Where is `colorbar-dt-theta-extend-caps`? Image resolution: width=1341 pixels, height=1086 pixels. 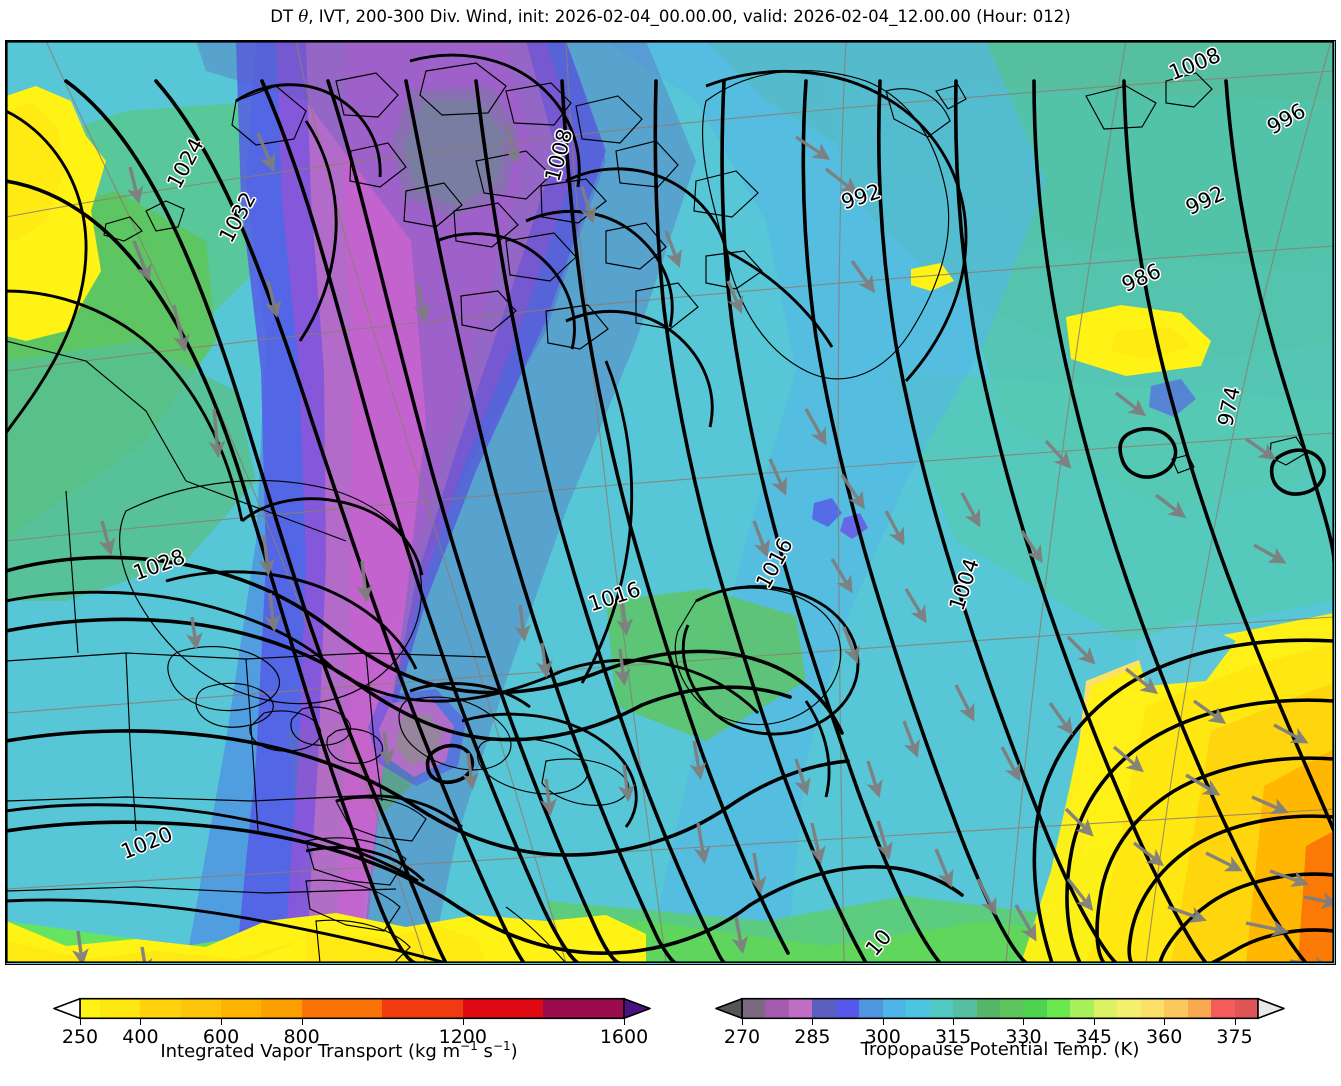
colorbar-dt-theta-extend-caps is located at coordinates (1000, 1008).